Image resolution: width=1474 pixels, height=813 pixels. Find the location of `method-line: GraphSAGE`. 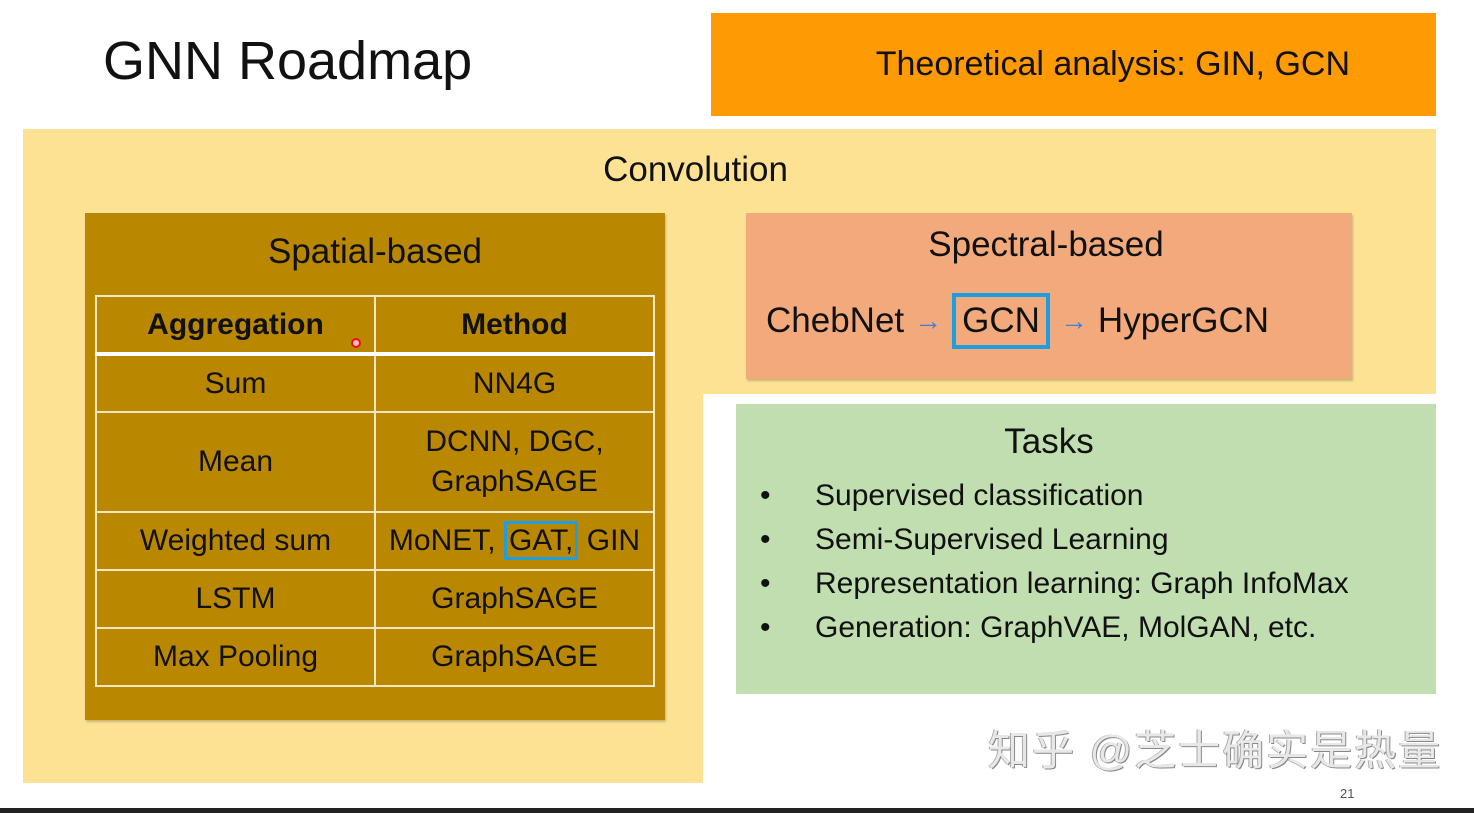

method-line: GraphSAGE is located at coordinates (514, 481).